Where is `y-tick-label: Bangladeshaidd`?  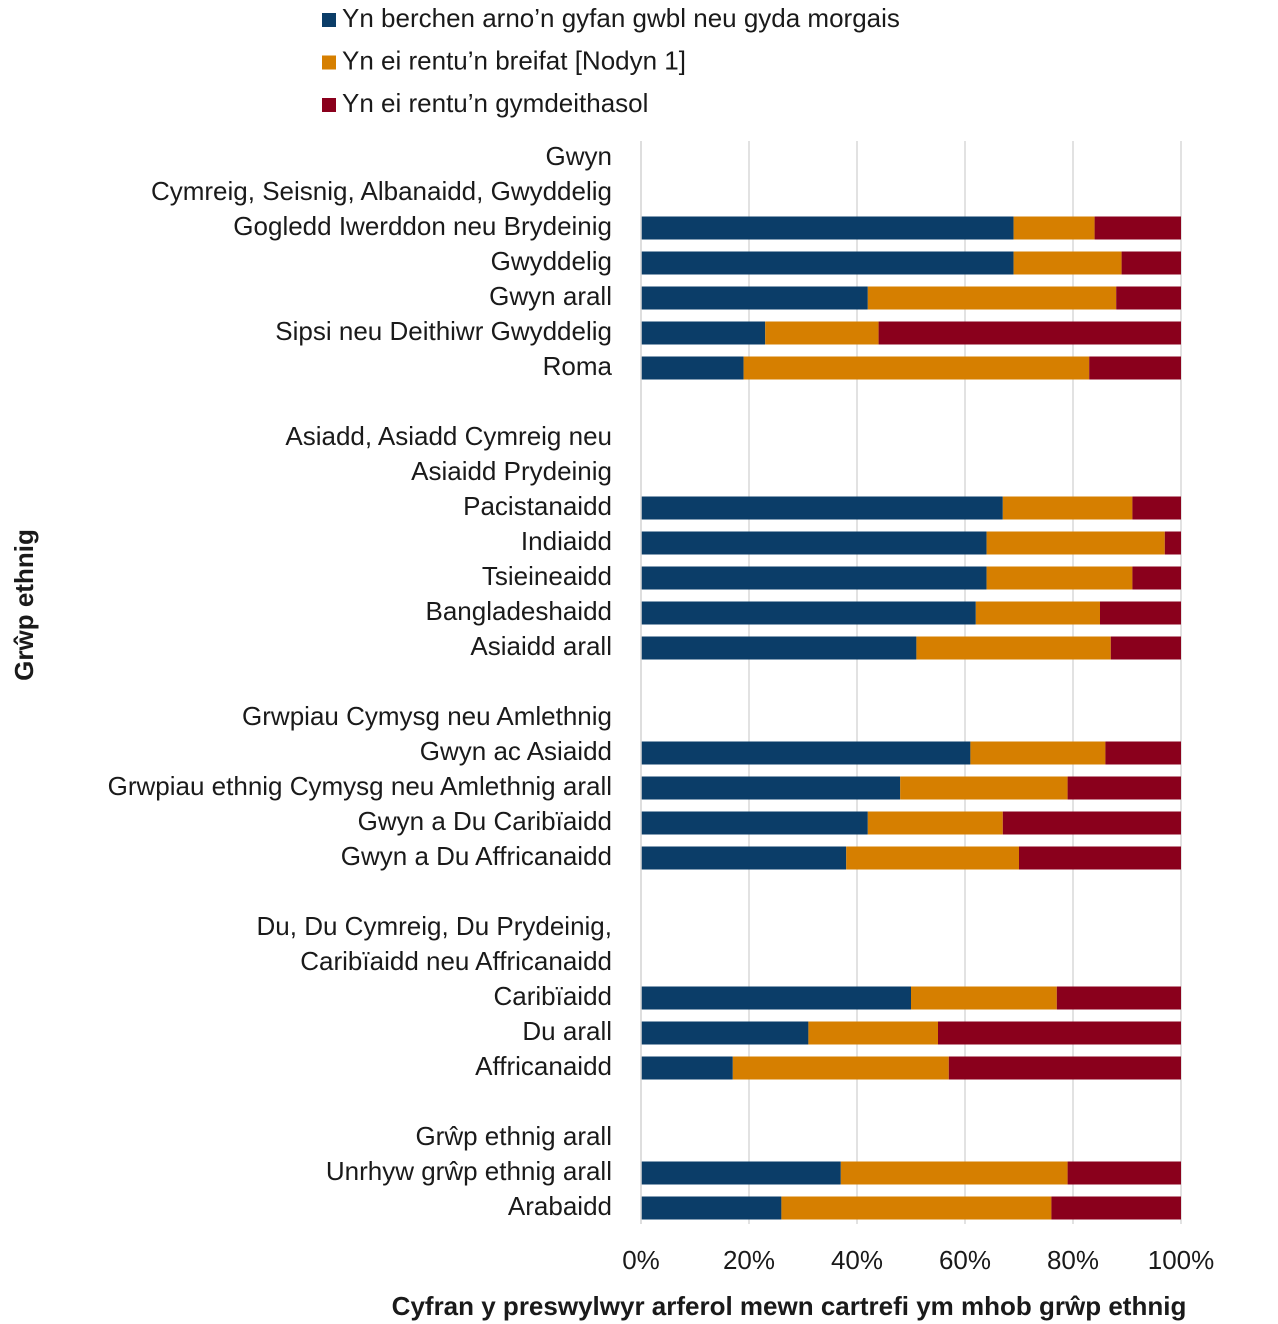 y-tick-label: Bangladeshaidd is located at coordinates (519, 611).